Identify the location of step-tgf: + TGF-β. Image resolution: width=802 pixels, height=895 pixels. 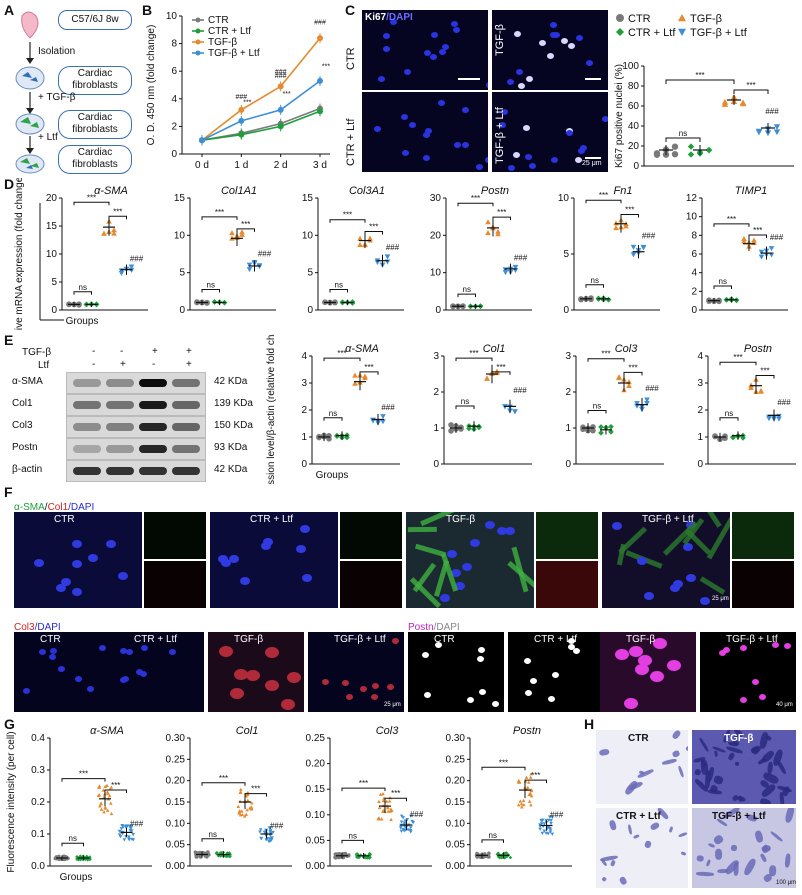
(57, 97).